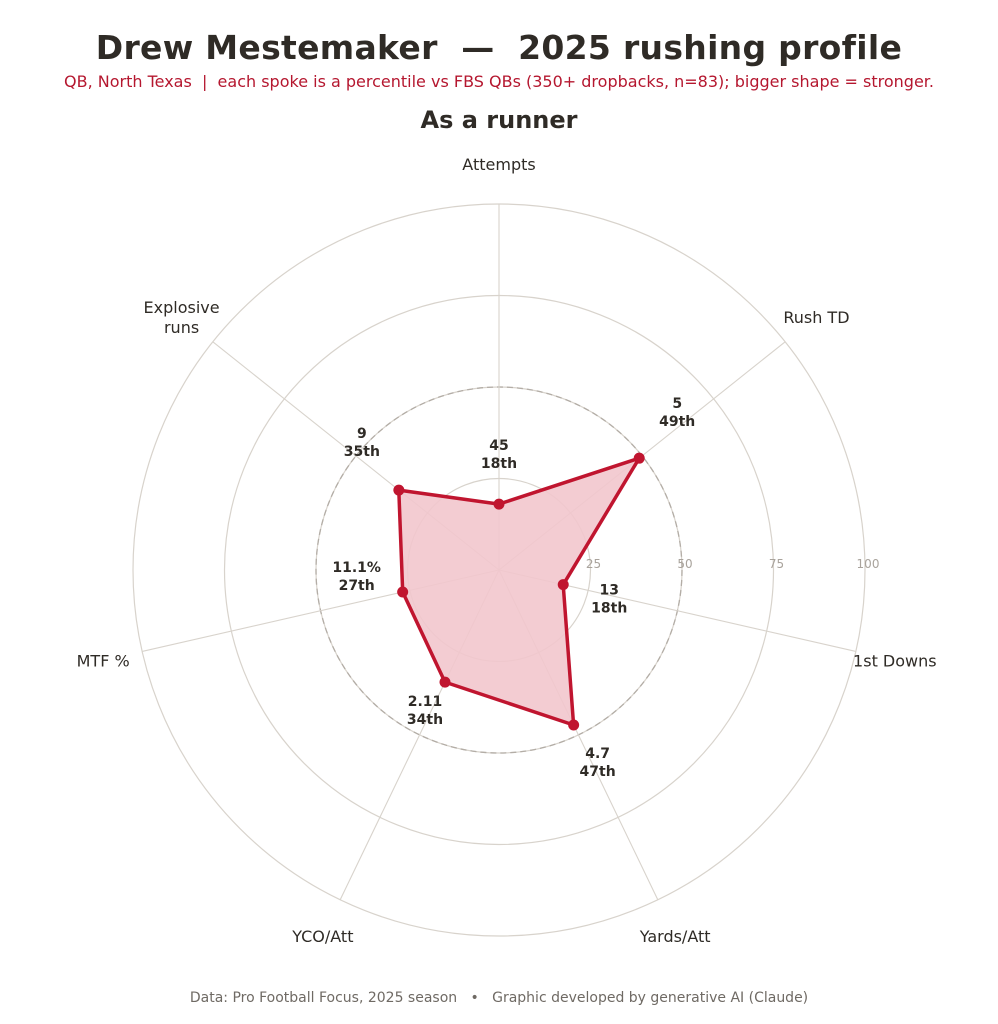 Image resolution: width=998 pixels, height=1024 pixels. Describe the element at coordinates (598, 763) in the screenshot. I see `value-label-yards-att: 4.7 47th` at that location.